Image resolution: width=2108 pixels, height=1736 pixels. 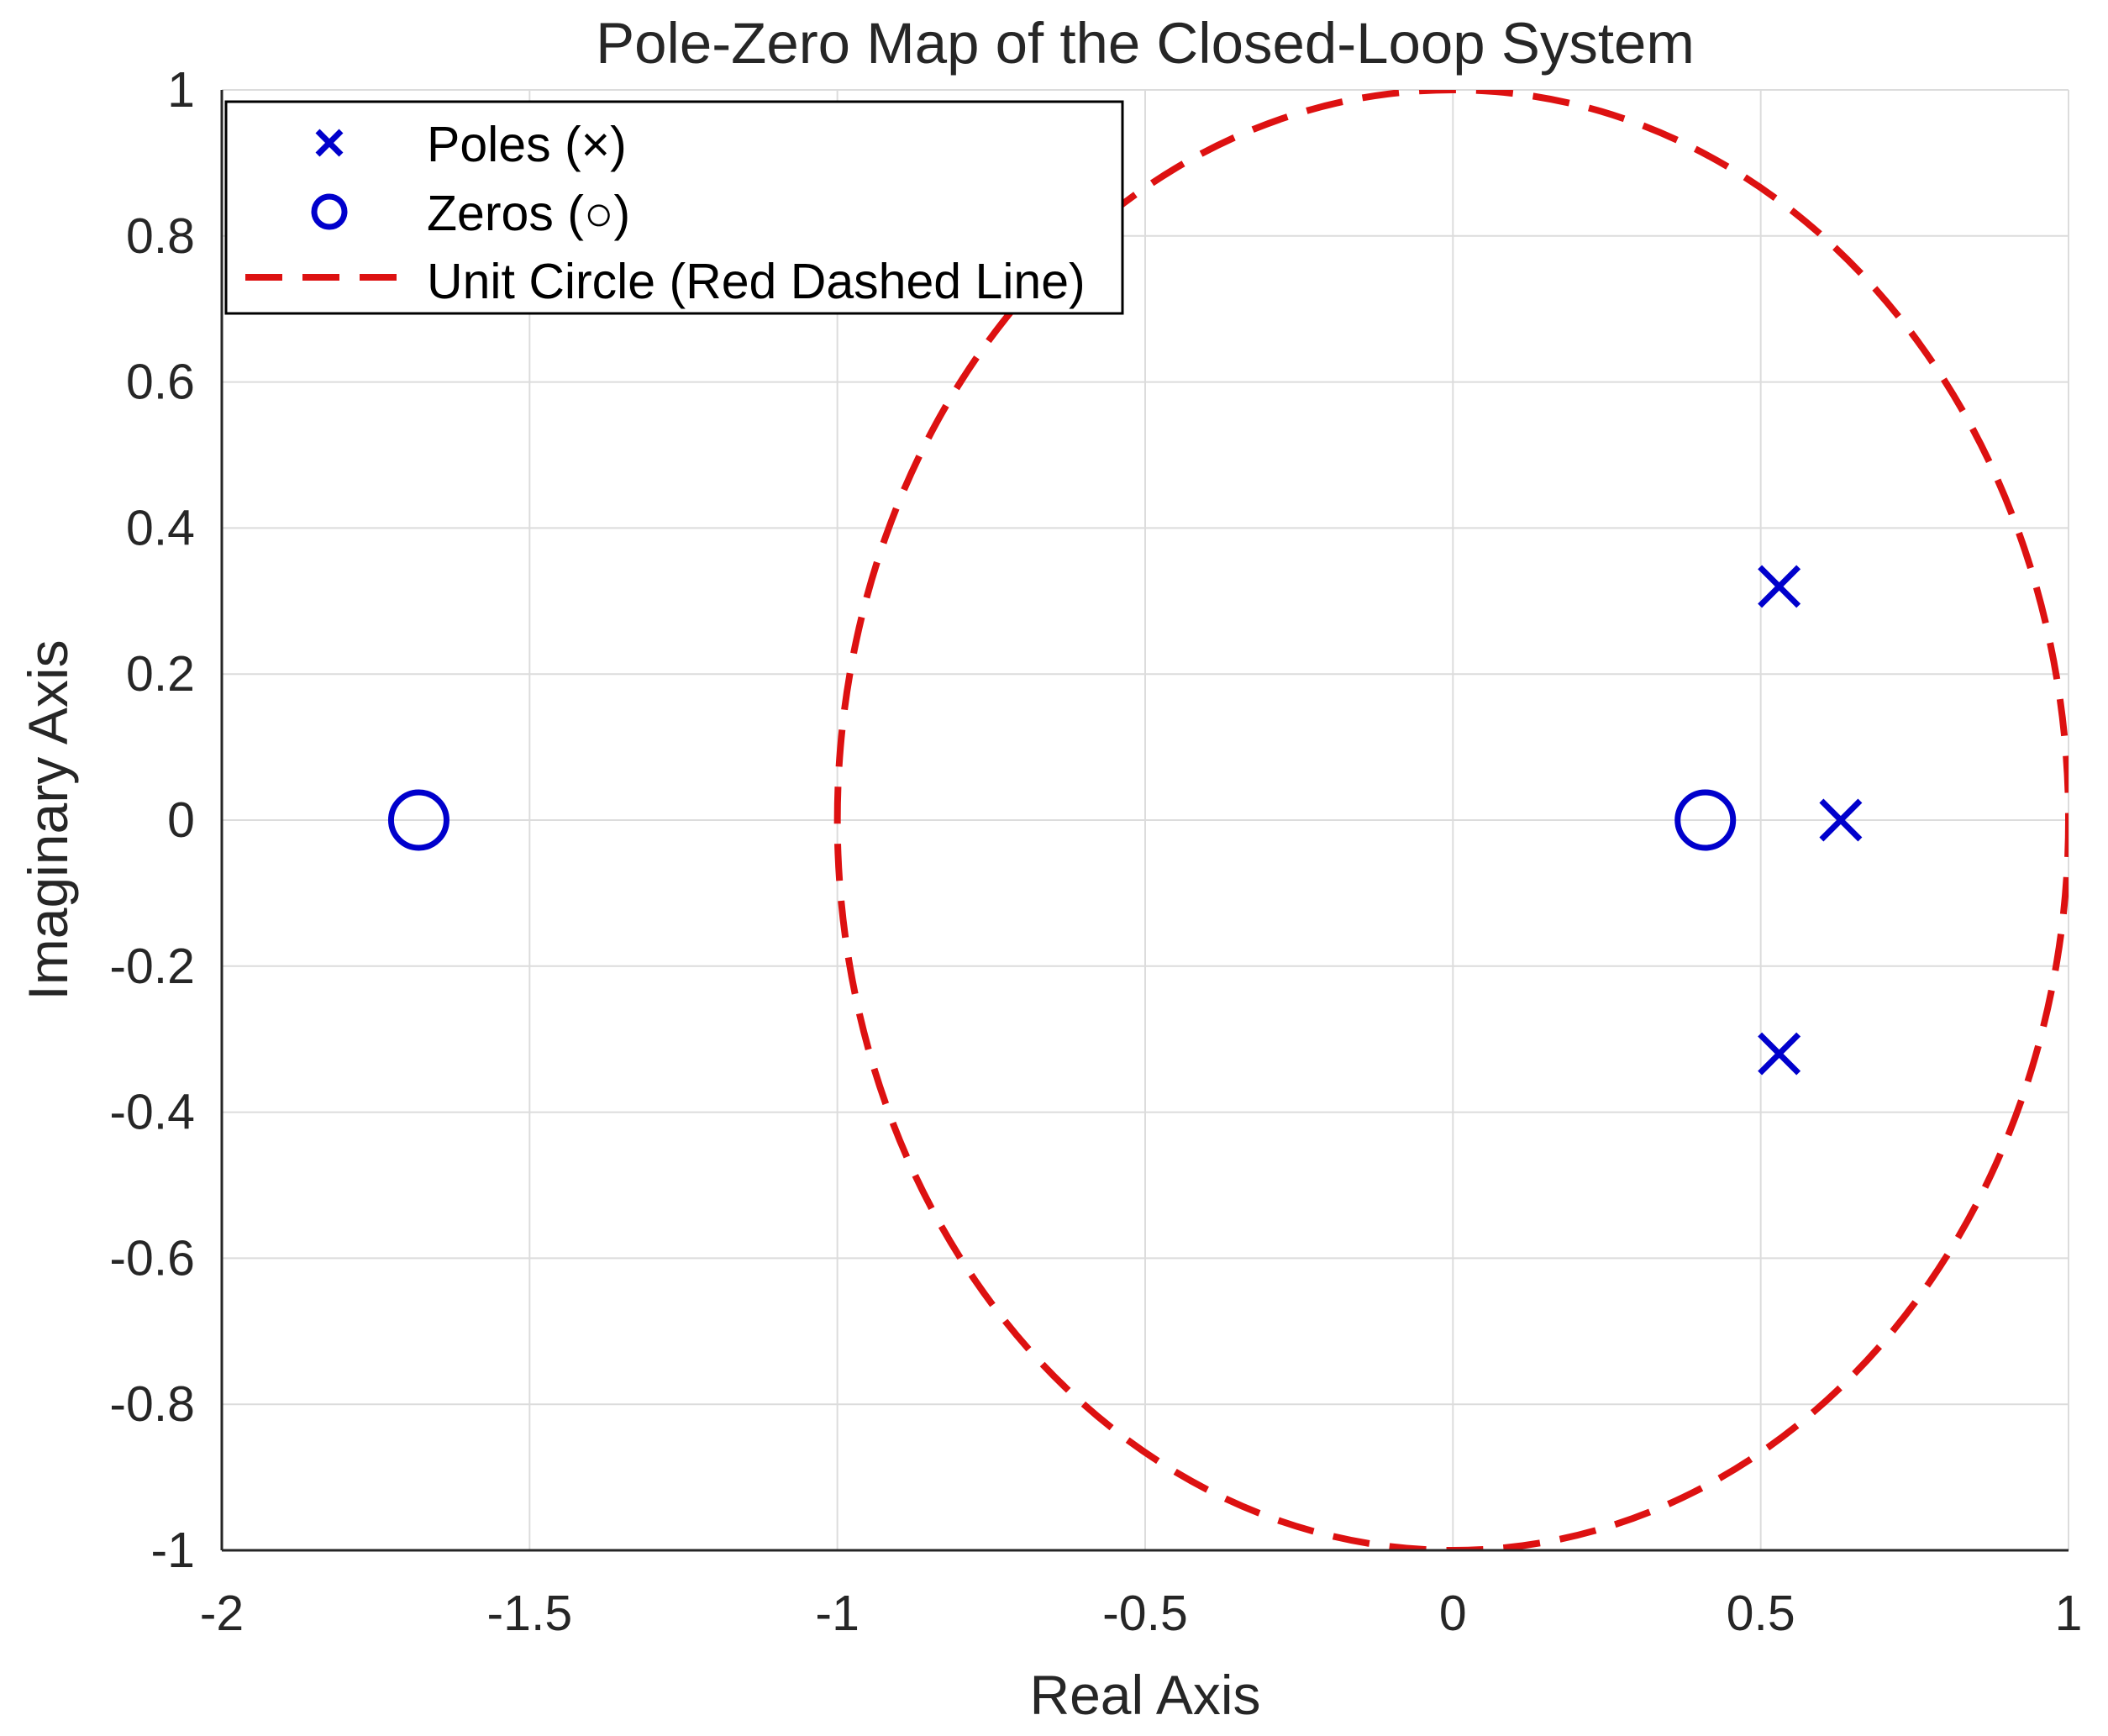 I want to click on x-tick-label: 1, so click(x=2069, y=1613).